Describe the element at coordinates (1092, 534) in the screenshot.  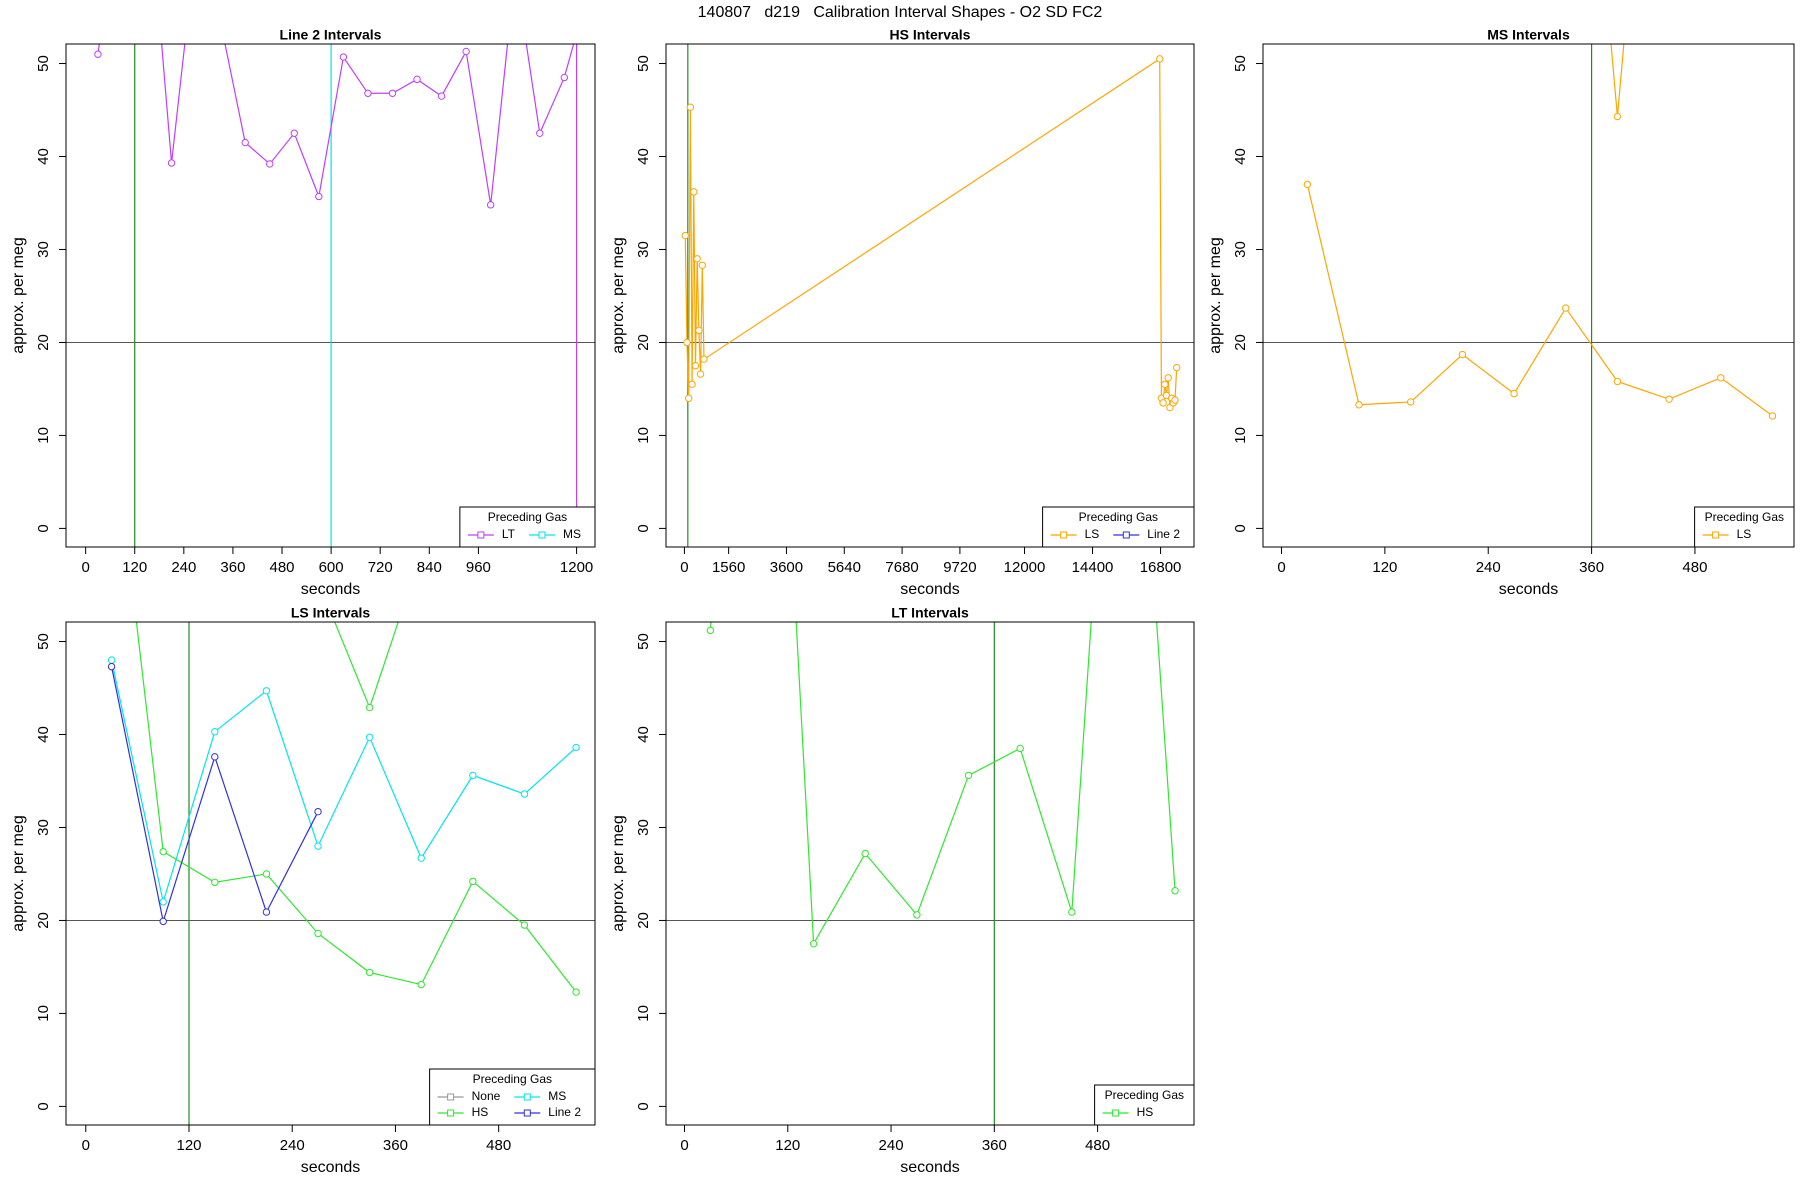
I see `legend-label: LS` at that location.